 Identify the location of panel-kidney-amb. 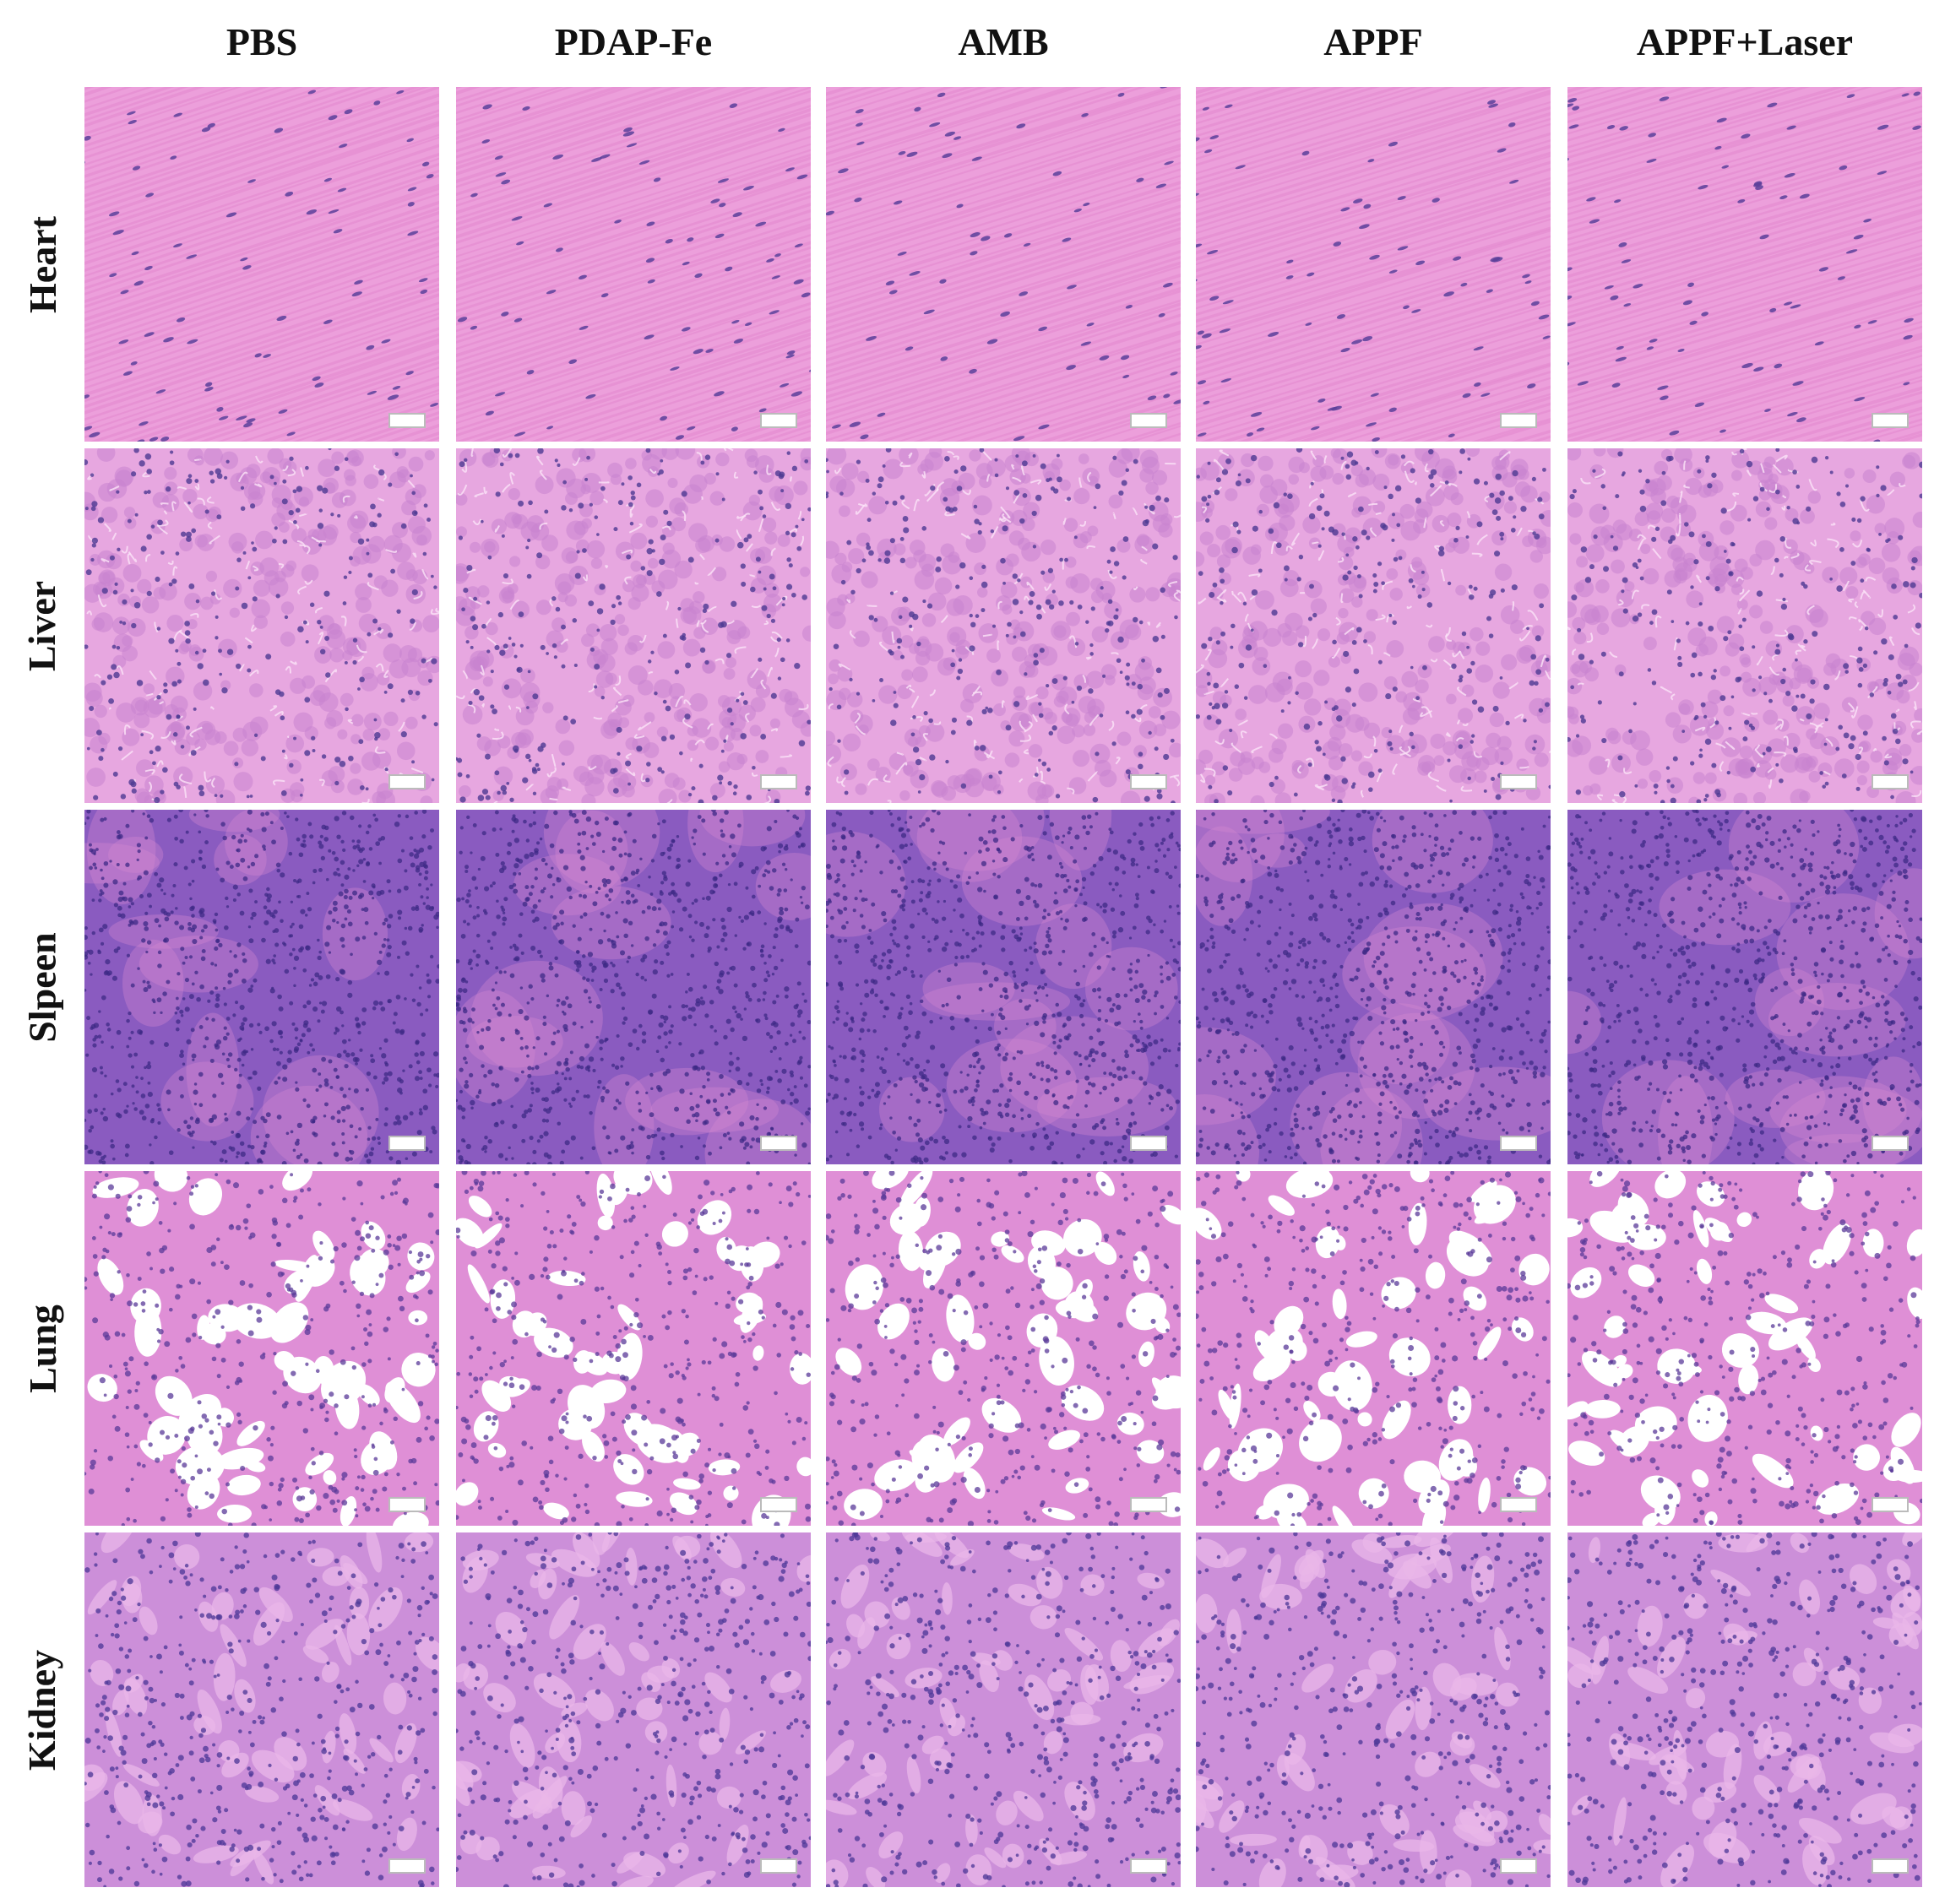
(1003, 1709).